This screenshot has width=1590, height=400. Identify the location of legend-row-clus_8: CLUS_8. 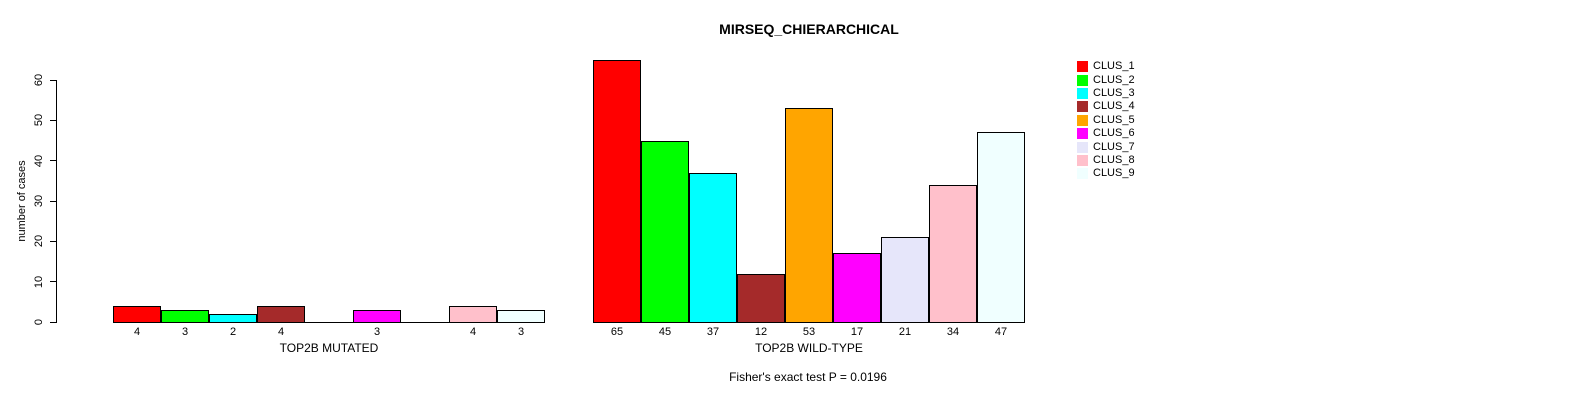
(1106, 160).